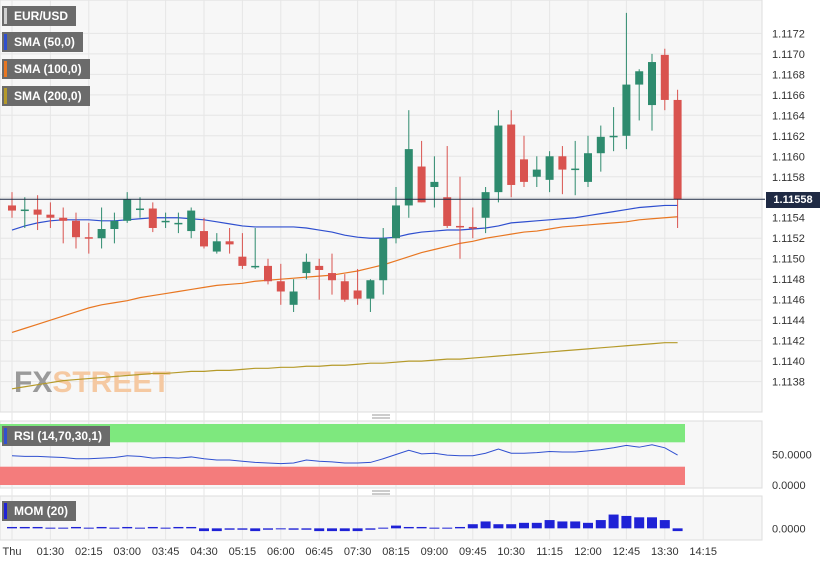 This screenshot has height=563, width=835. What do you see at coordinates (793, 200) in the screenshot?
I see `current-price-label: 1.11558` at bounding box center [793, 200].